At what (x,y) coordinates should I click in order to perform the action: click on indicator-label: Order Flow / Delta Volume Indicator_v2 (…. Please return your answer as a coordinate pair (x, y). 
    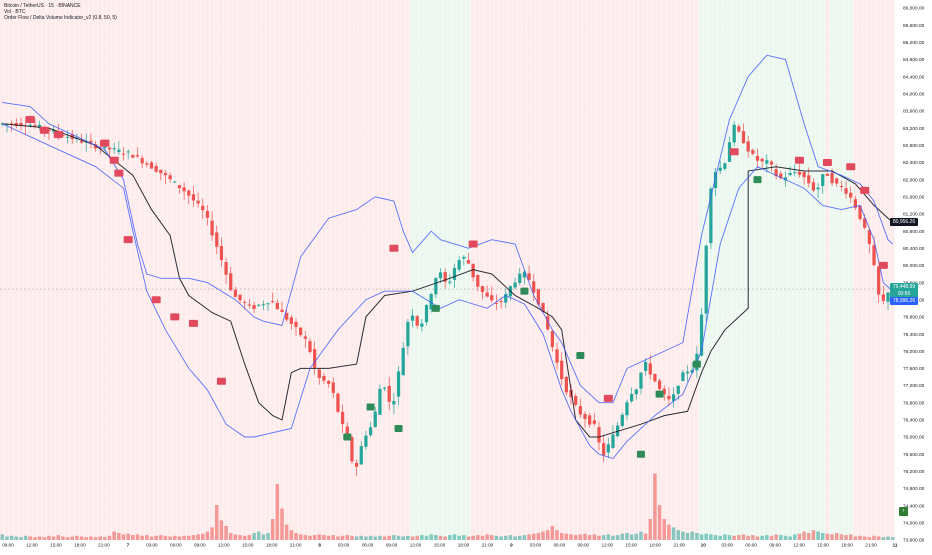
    Looking at the image, I should click on (60, 18).